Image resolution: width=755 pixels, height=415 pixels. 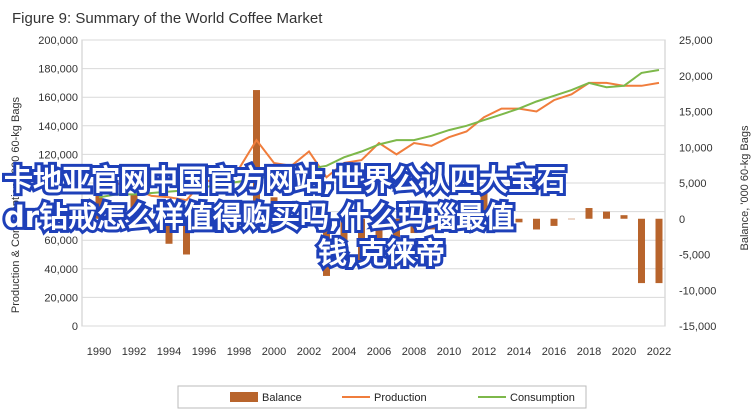 What do you see at coordinates (239, 352) in the screenshot?
I see `x-tick-label: 1998` at bounding box center [239, 352].